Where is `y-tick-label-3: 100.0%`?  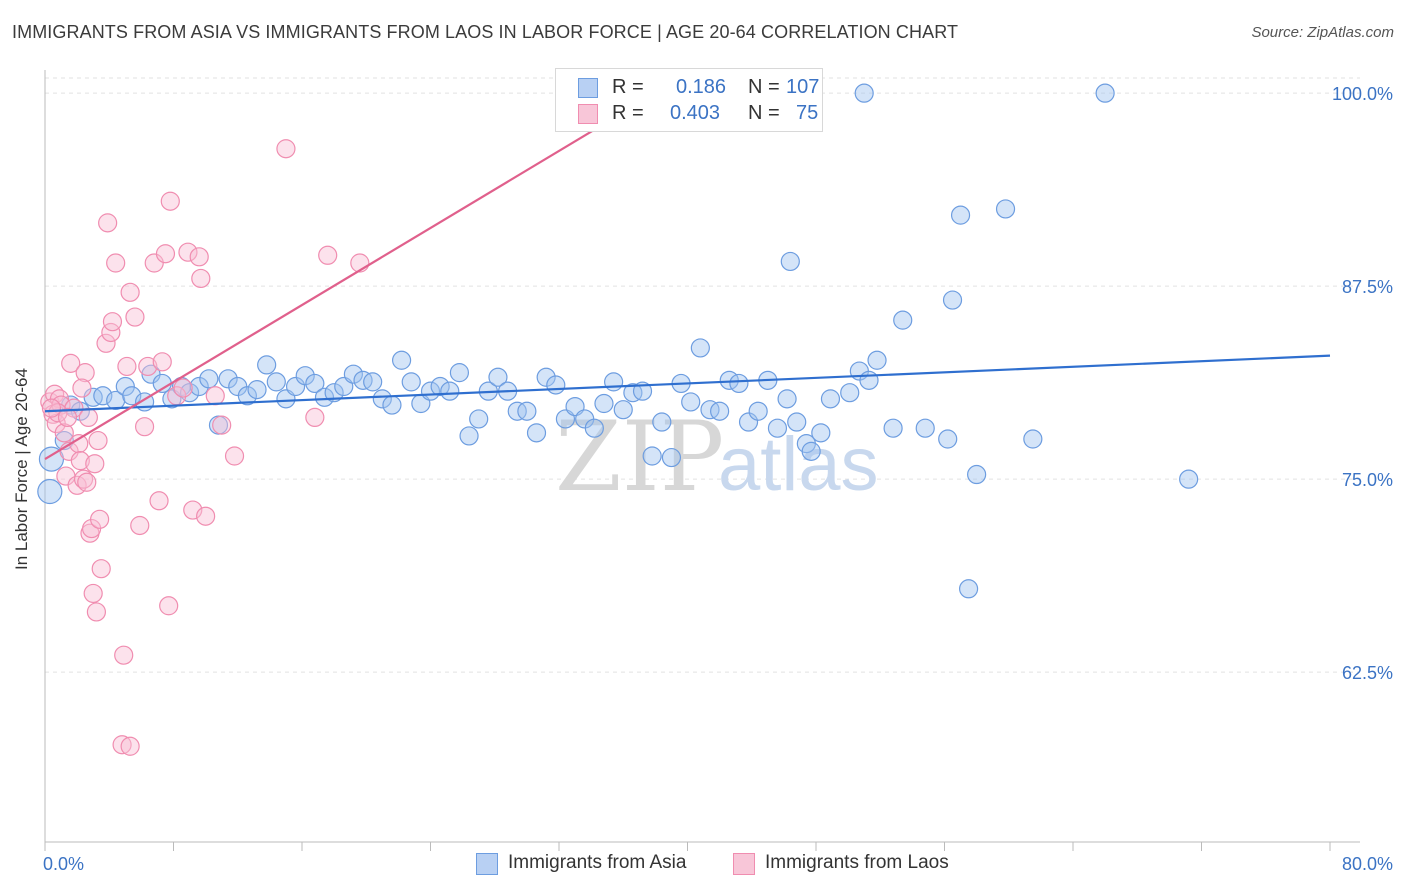
y-tick-label-3: 100.0% is located at coordinates (1362, 94).